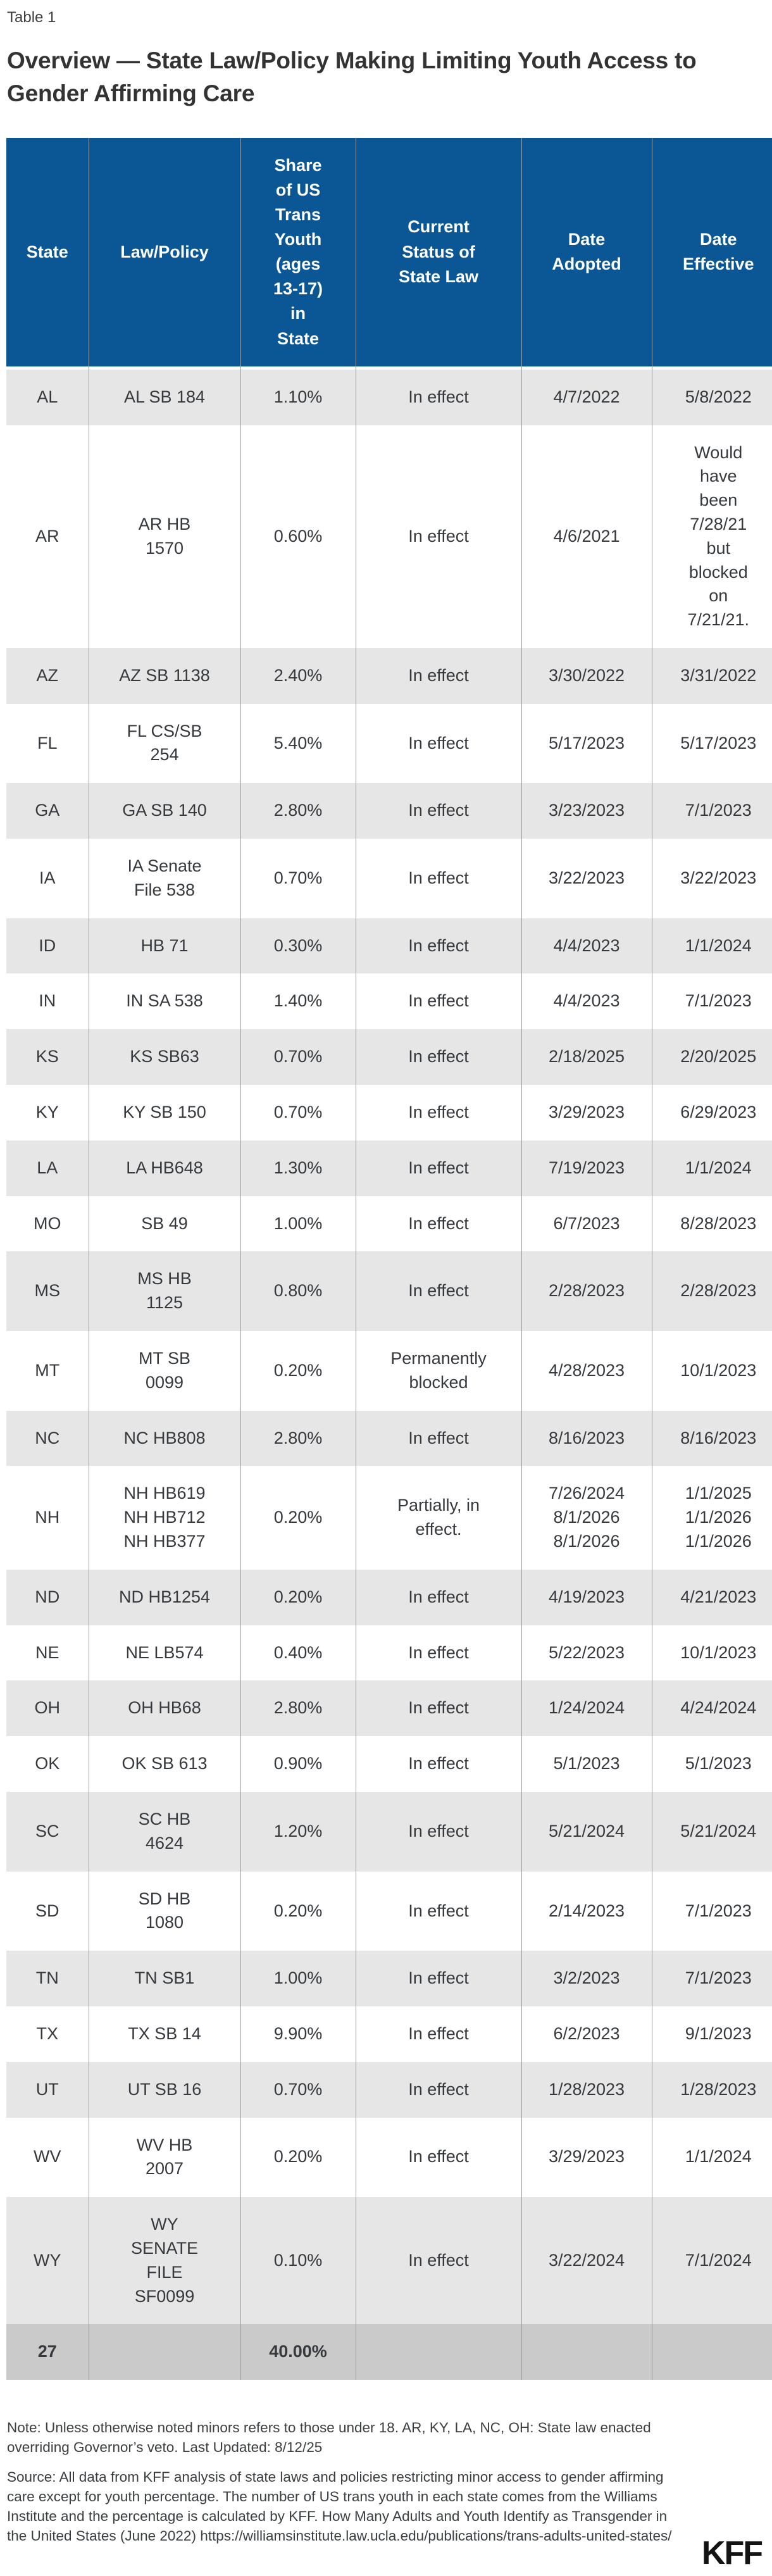 The width and height of the screenshot is (772, 2576). I want to click on cell-law-policy: AL SB 184, so click(165, 397).